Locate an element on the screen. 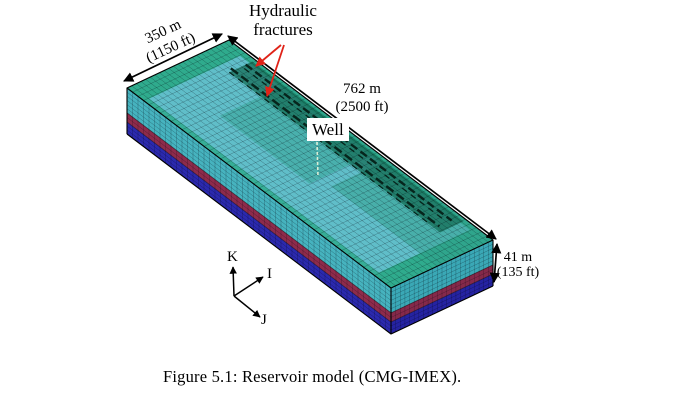 The width and height of the screenshot is (695, 419). axis-j-label: J is located at coordinates (264, 320).